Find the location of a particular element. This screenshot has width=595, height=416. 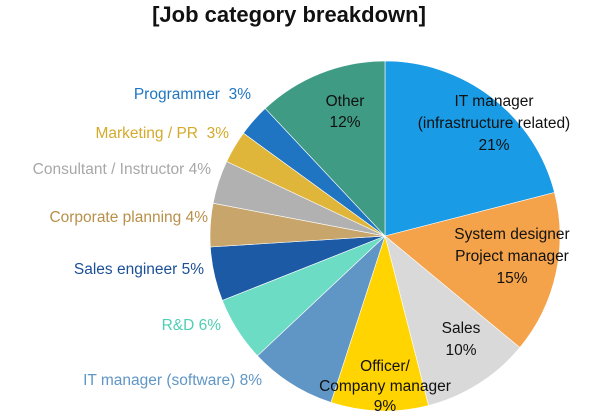

slice-label-corporate-planning: Corporate planning 4% is located at coordinates (128, 217).